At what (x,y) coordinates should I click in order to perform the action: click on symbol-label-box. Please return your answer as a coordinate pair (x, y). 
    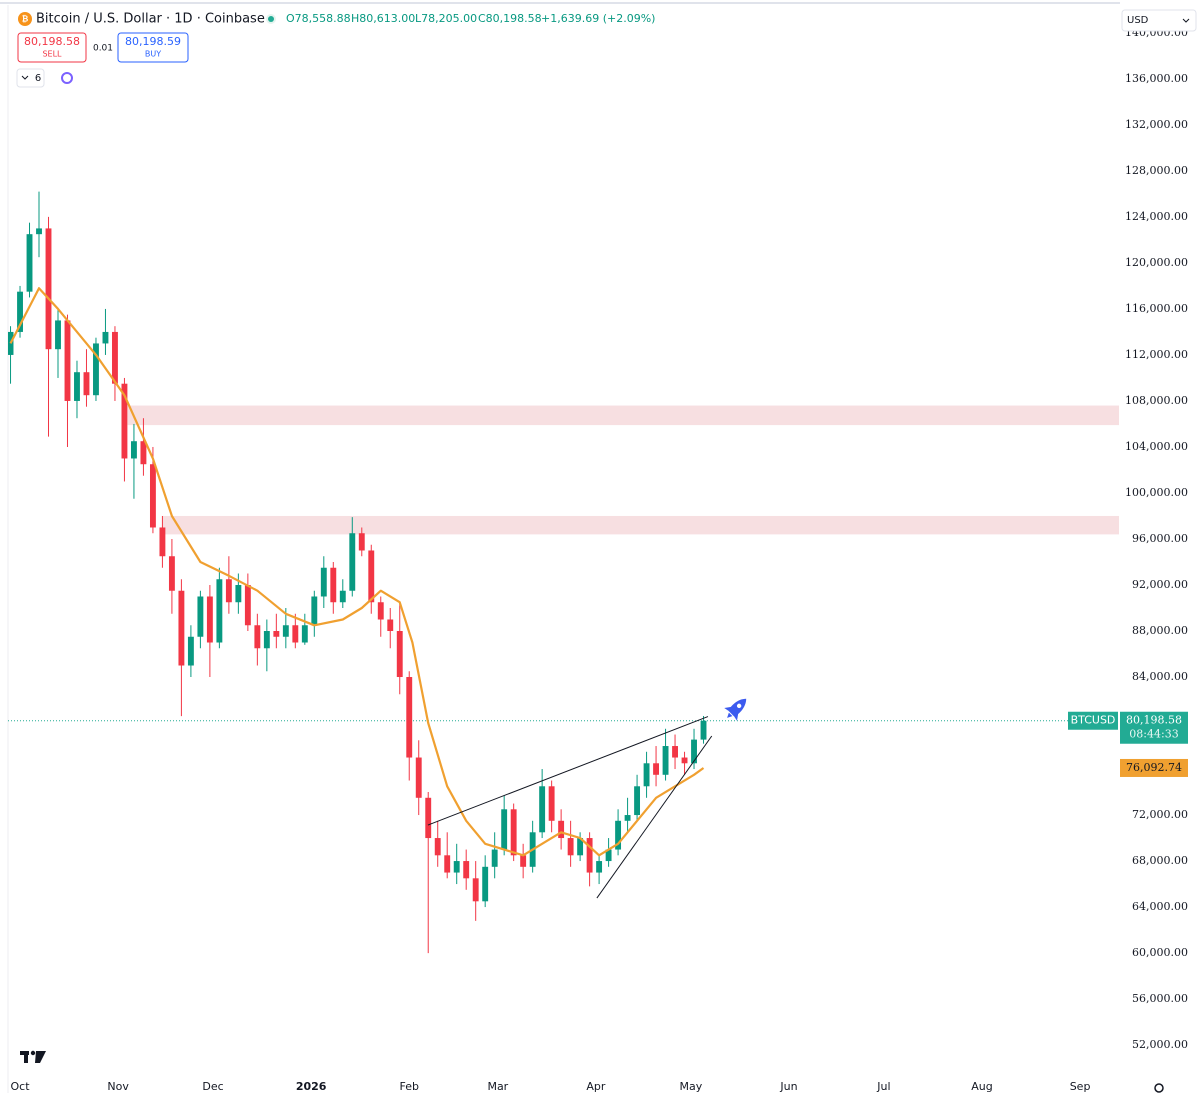
    Looking at the image, I should click on (1093, 720).